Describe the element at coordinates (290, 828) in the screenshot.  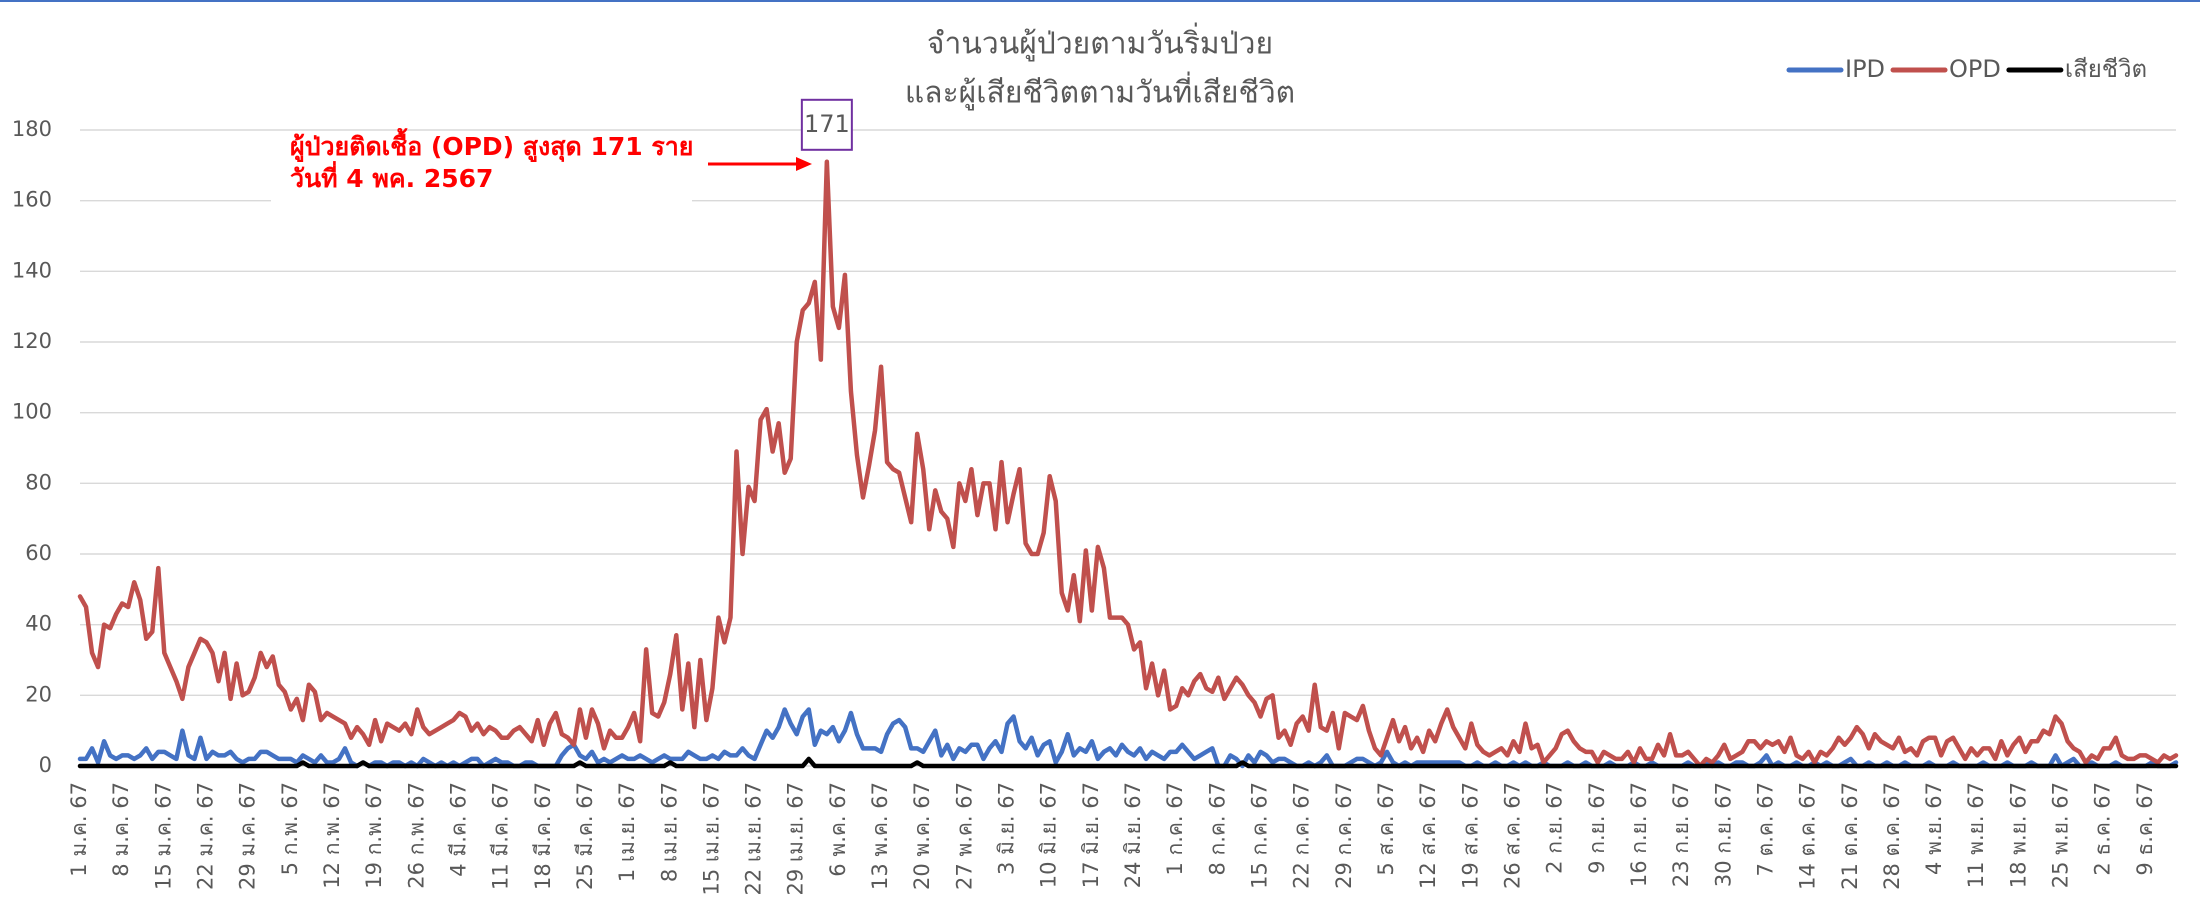
I see `x-tick-label: 5 ก.พ. 67` at that location.